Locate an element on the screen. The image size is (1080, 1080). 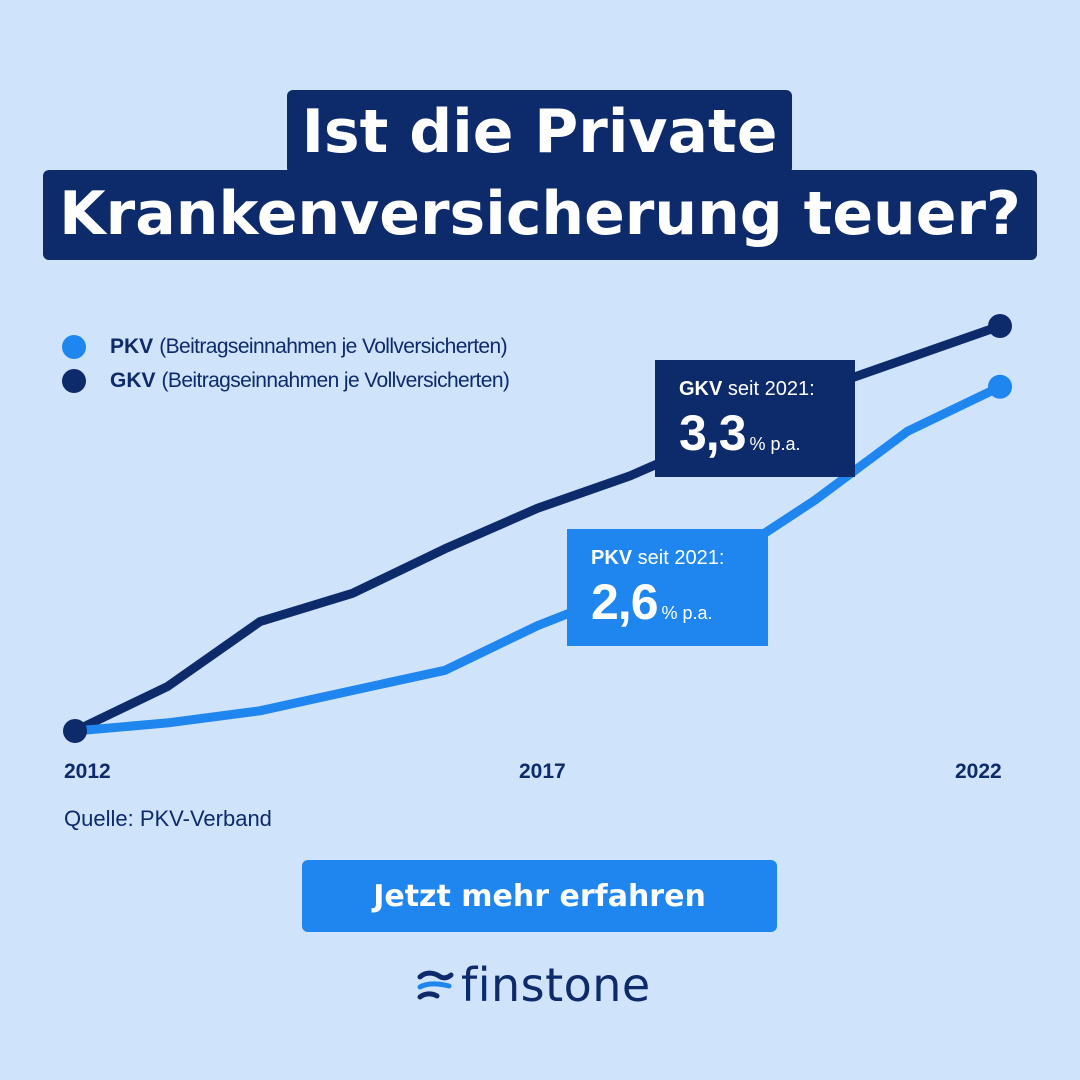
series-end-point-gkv is located at coordinates (1000, 326).